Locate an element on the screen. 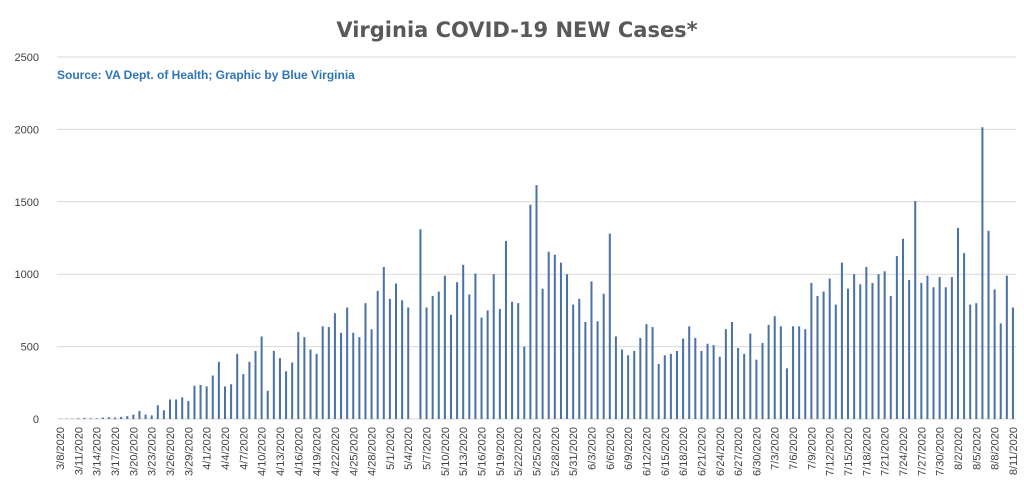 The image size is (1024, 493). x-tick-label: 6/21/2020 is located at coordinates (702, 451).